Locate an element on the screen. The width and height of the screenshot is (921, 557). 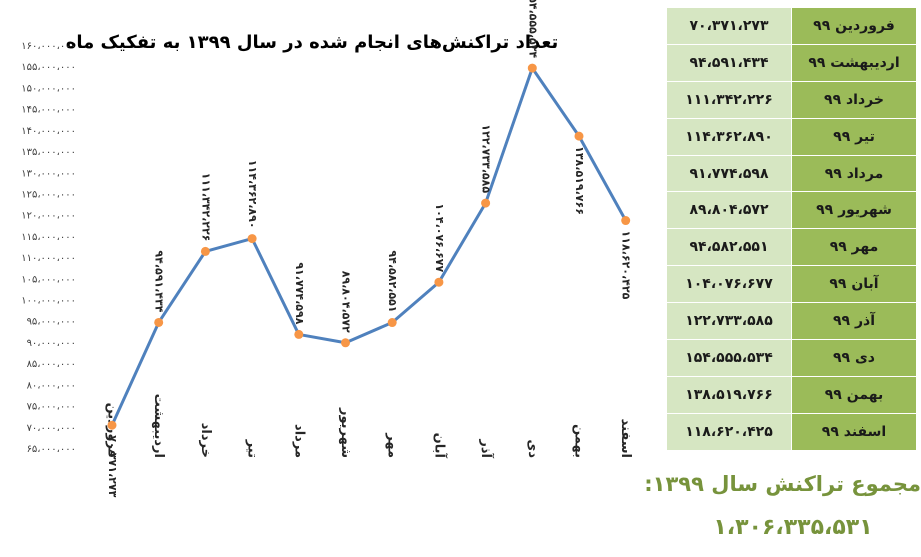
table-cell-value: ۷۰،۳۷۱،۲۷۳ is located at coordinates (729, 26).